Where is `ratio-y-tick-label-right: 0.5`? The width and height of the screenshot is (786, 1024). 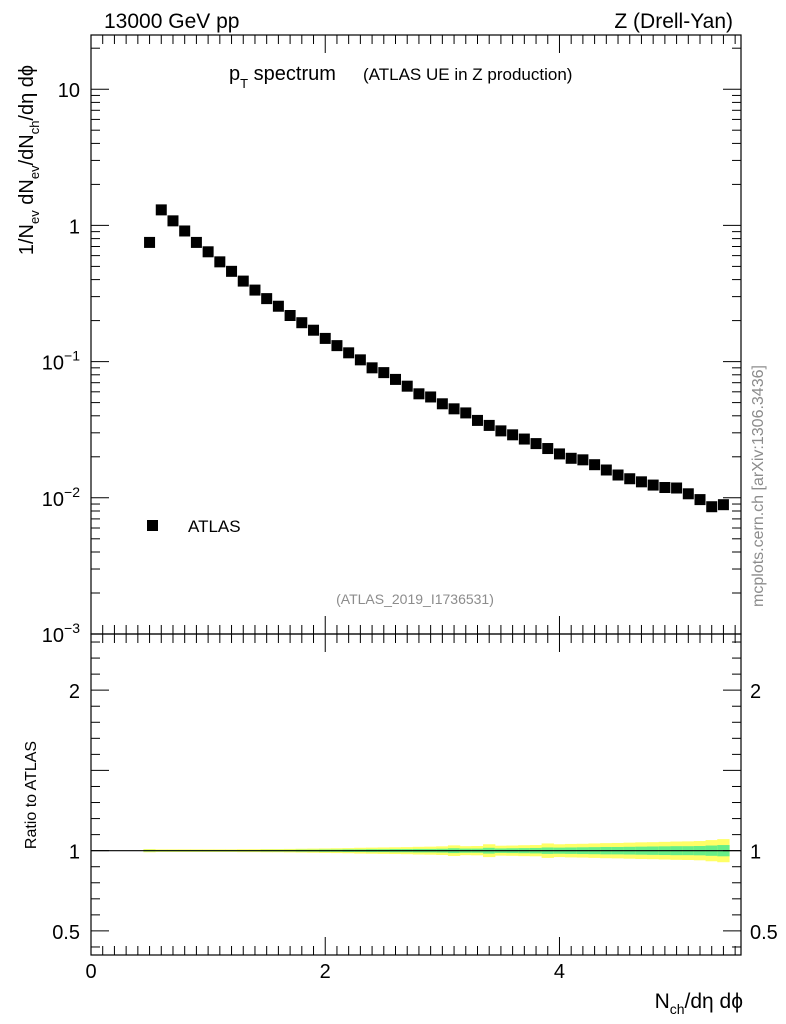
ratio-y-tick-label-right: 0.5 is located at coordinates (764, 933).